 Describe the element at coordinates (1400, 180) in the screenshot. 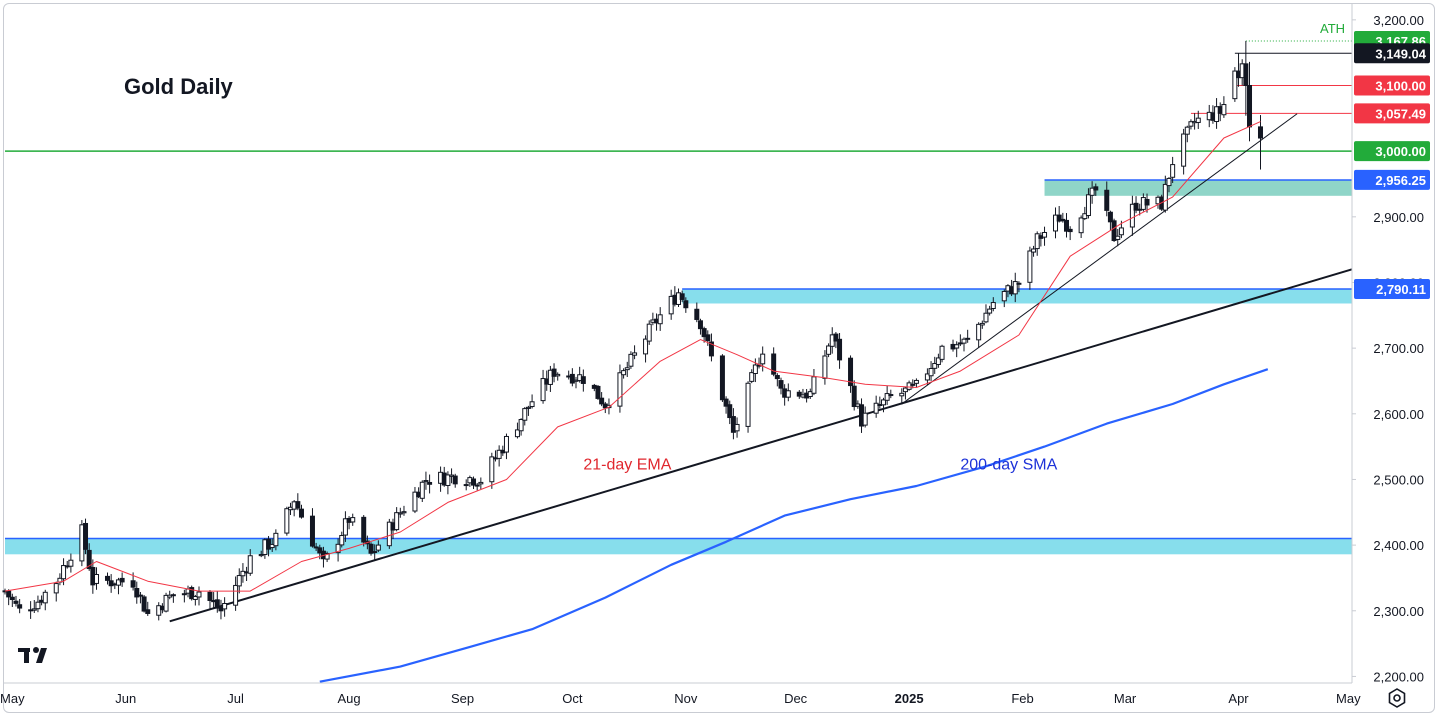

I see `price-tag-label: 2,956.25` at that location.